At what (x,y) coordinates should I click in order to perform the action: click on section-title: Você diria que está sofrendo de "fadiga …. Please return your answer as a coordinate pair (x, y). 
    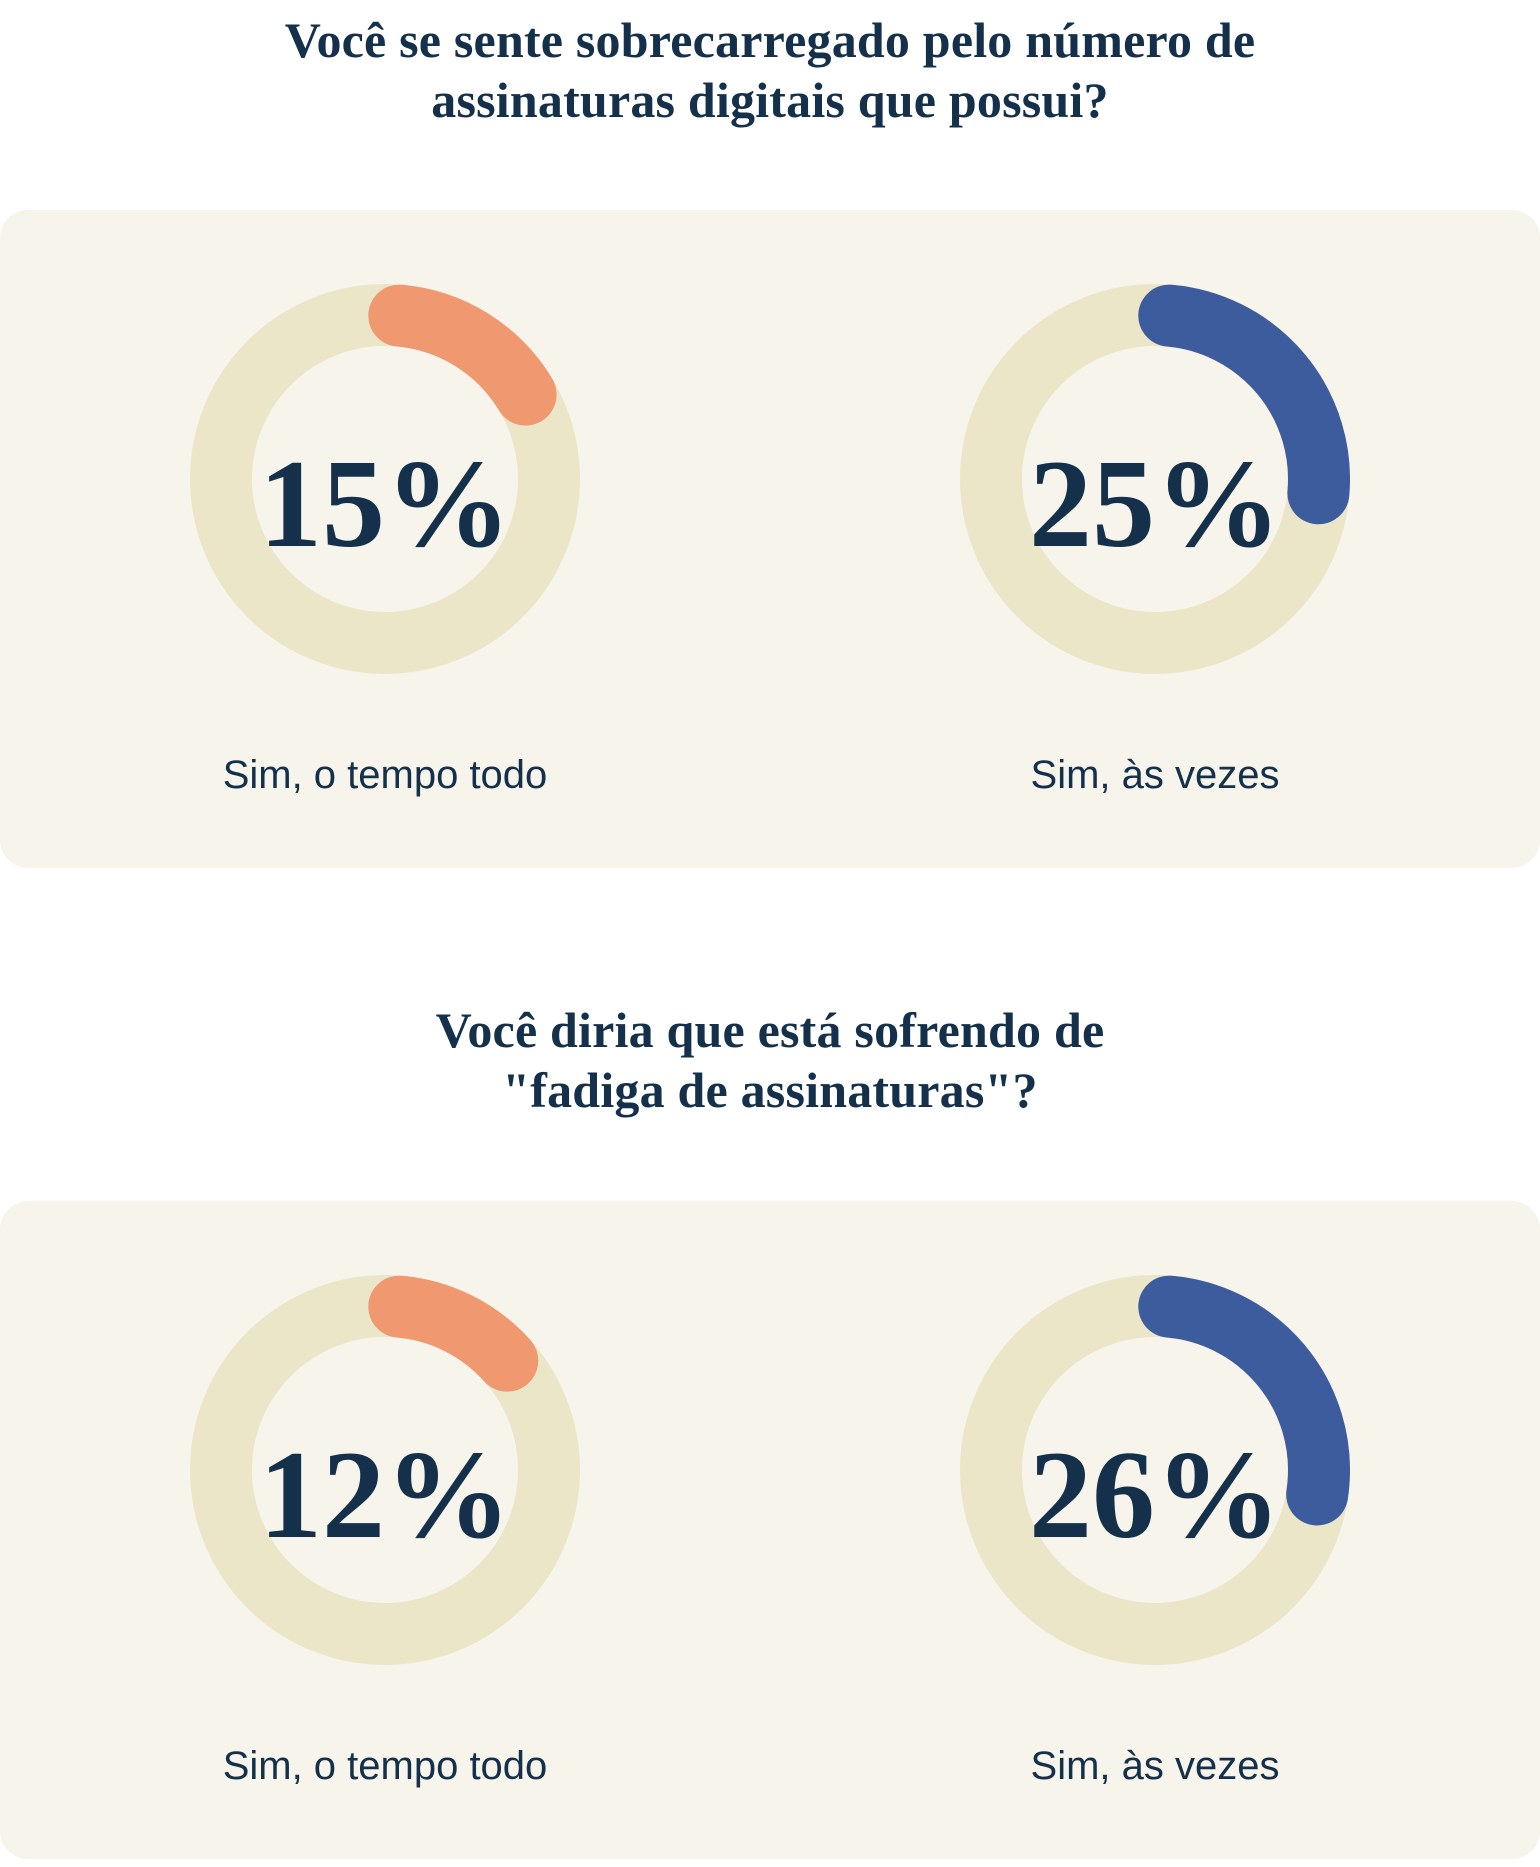
    Looking at the image, I should click on (770, 1060).